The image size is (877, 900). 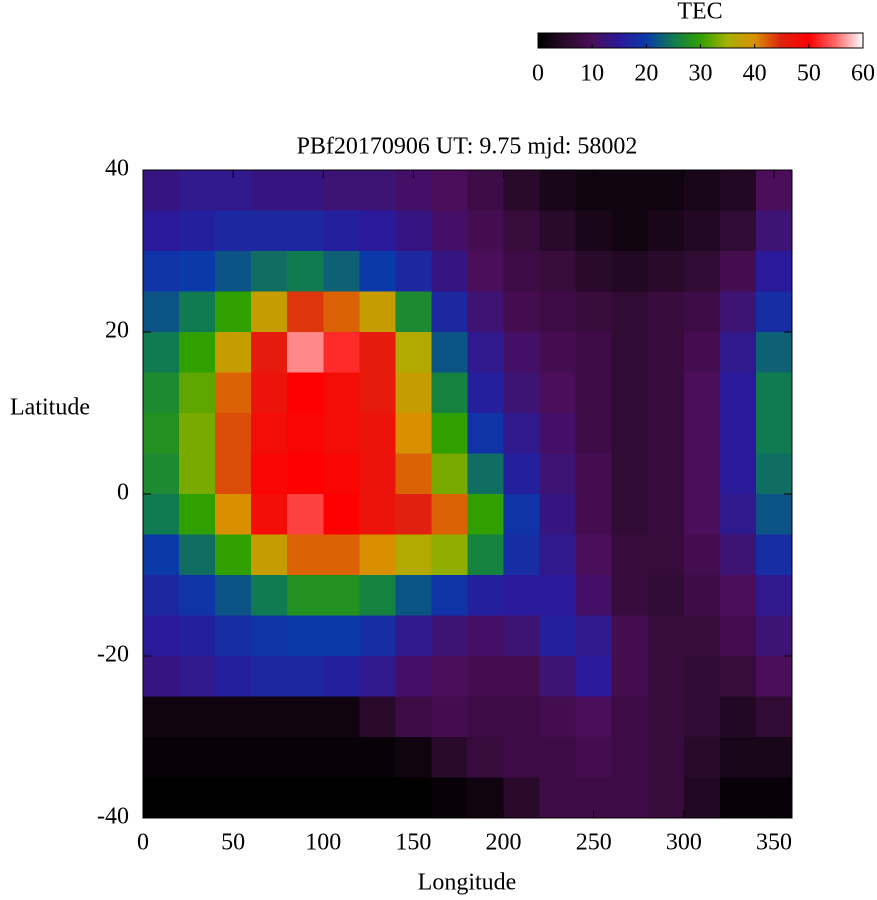 I want to click on y-tick-label: 20, so click(x=117, y=331).